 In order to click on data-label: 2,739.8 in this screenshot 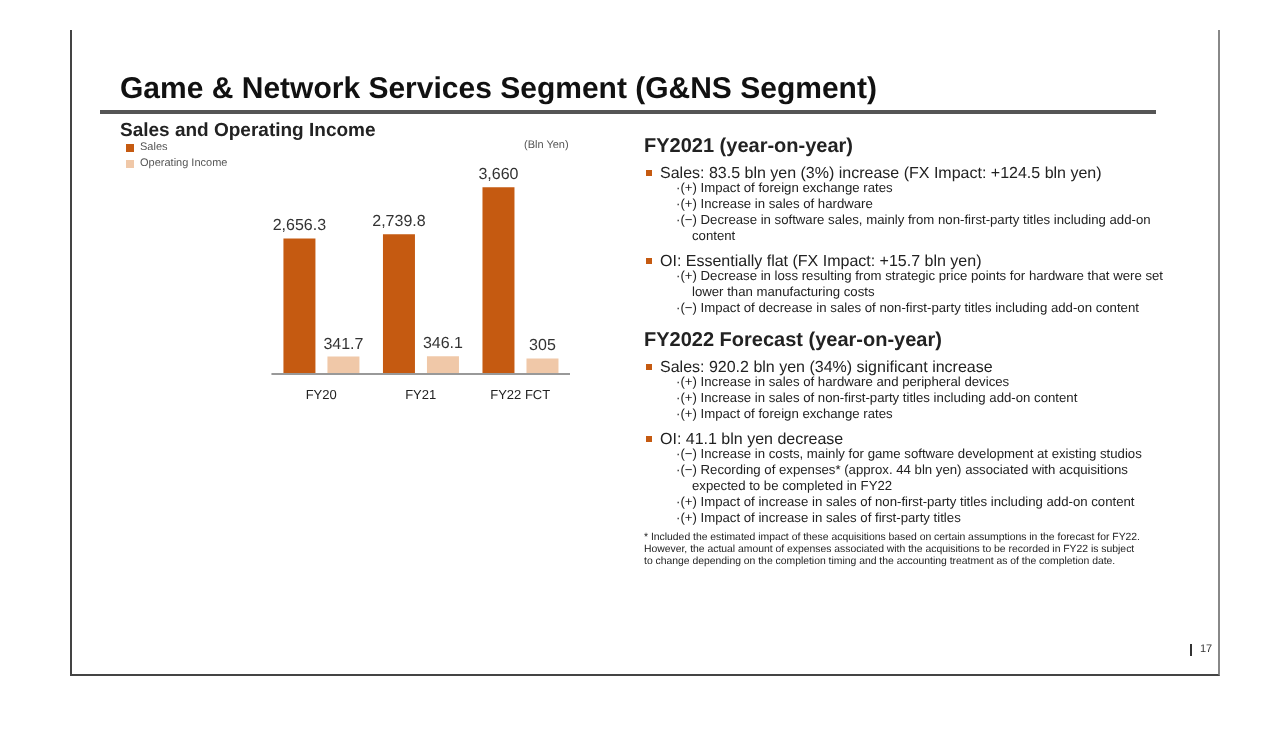, I will do `click(399, 221)`.